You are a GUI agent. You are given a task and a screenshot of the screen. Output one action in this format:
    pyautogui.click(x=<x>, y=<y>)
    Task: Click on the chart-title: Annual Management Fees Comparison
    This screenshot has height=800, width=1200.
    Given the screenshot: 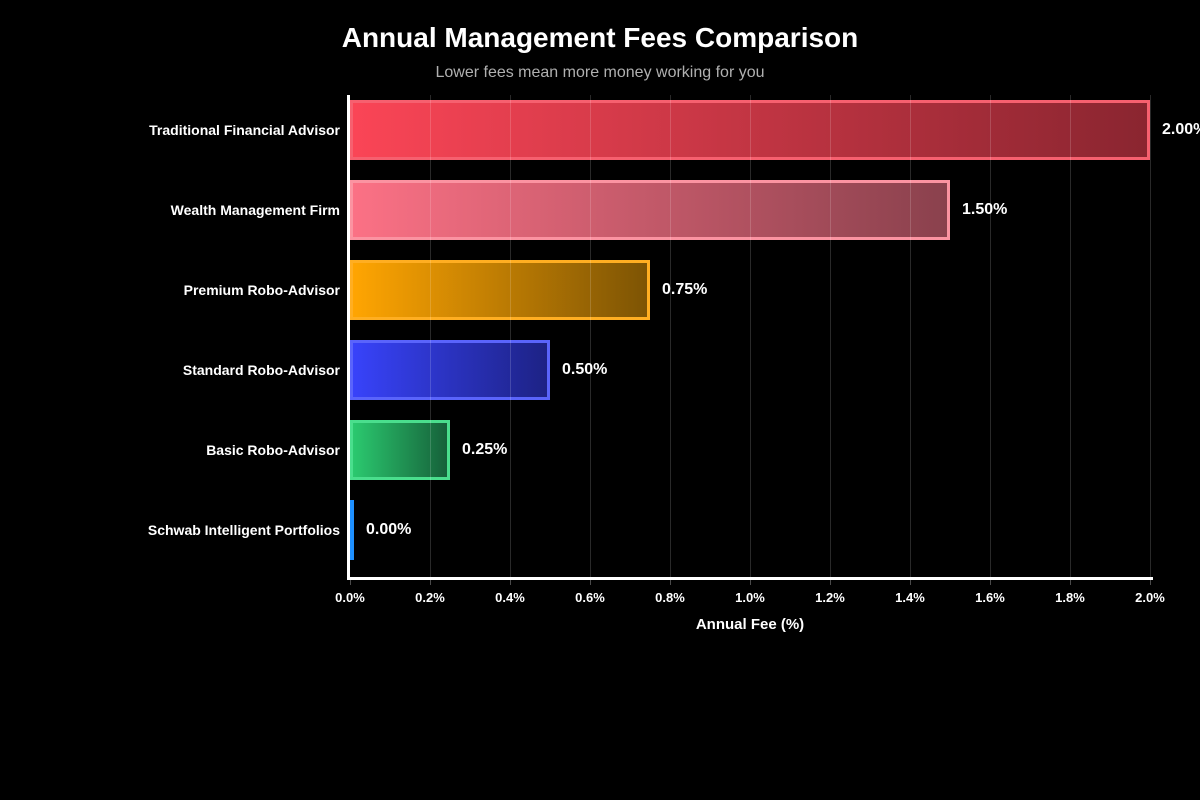 What is the action you would take?
    pyautogui.click(x=600, y=37)
    